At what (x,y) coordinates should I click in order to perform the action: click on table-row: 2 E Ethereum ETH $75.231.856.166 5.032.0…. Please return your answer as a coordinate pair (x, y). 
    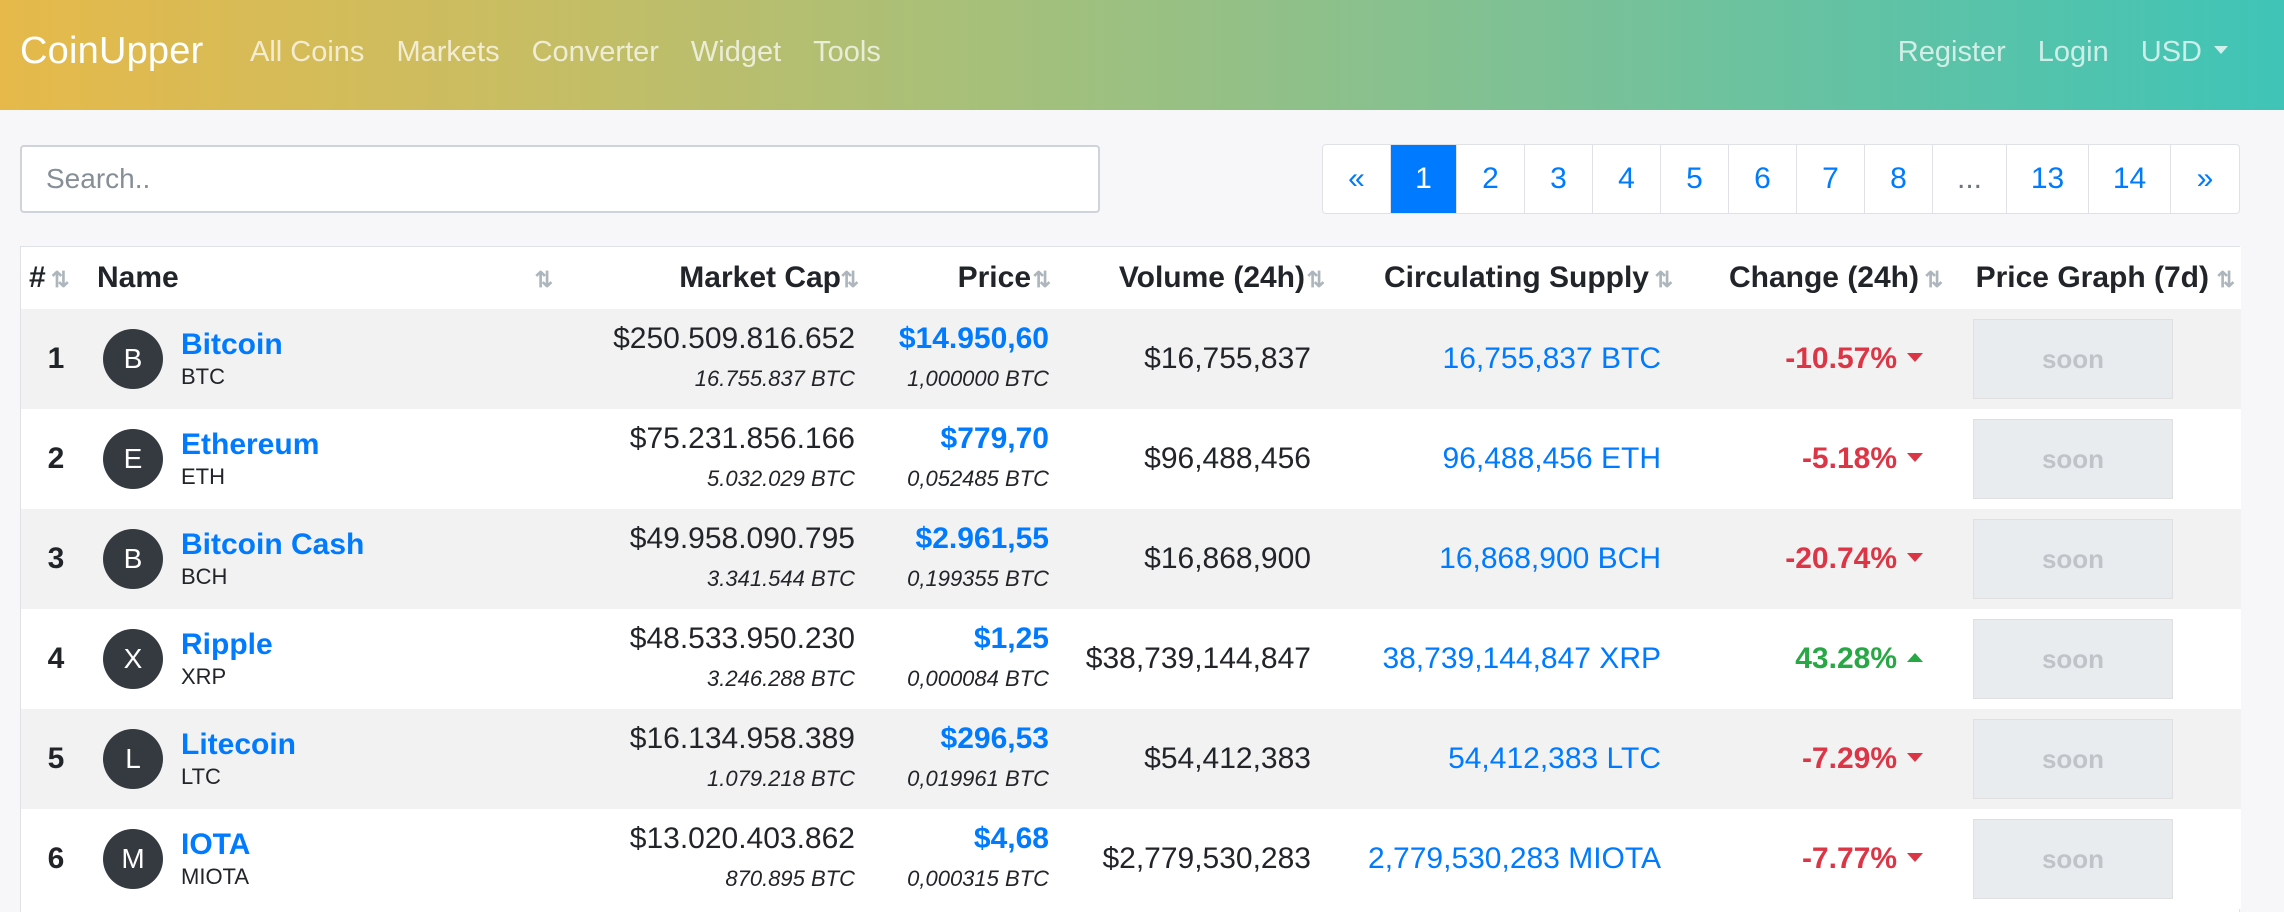
    Looking at the image, I should click on (1131, 459).